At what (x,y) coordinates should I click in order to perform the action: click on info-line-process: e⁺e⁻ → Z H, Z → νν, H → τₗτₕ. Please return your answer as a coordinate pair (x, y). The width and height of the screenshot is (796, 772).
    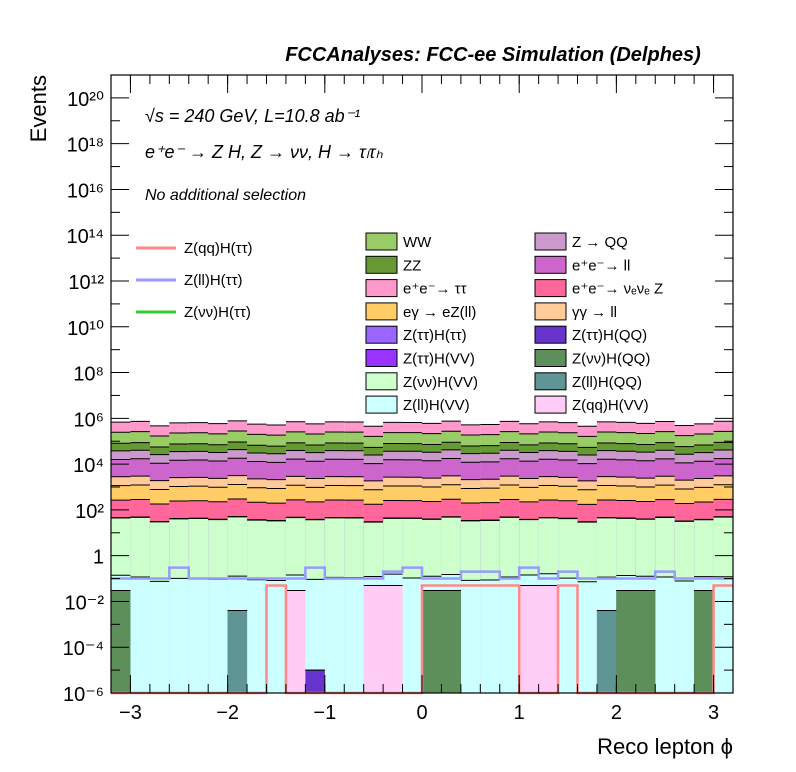
    Looking at the image, I should click on (264, 152).